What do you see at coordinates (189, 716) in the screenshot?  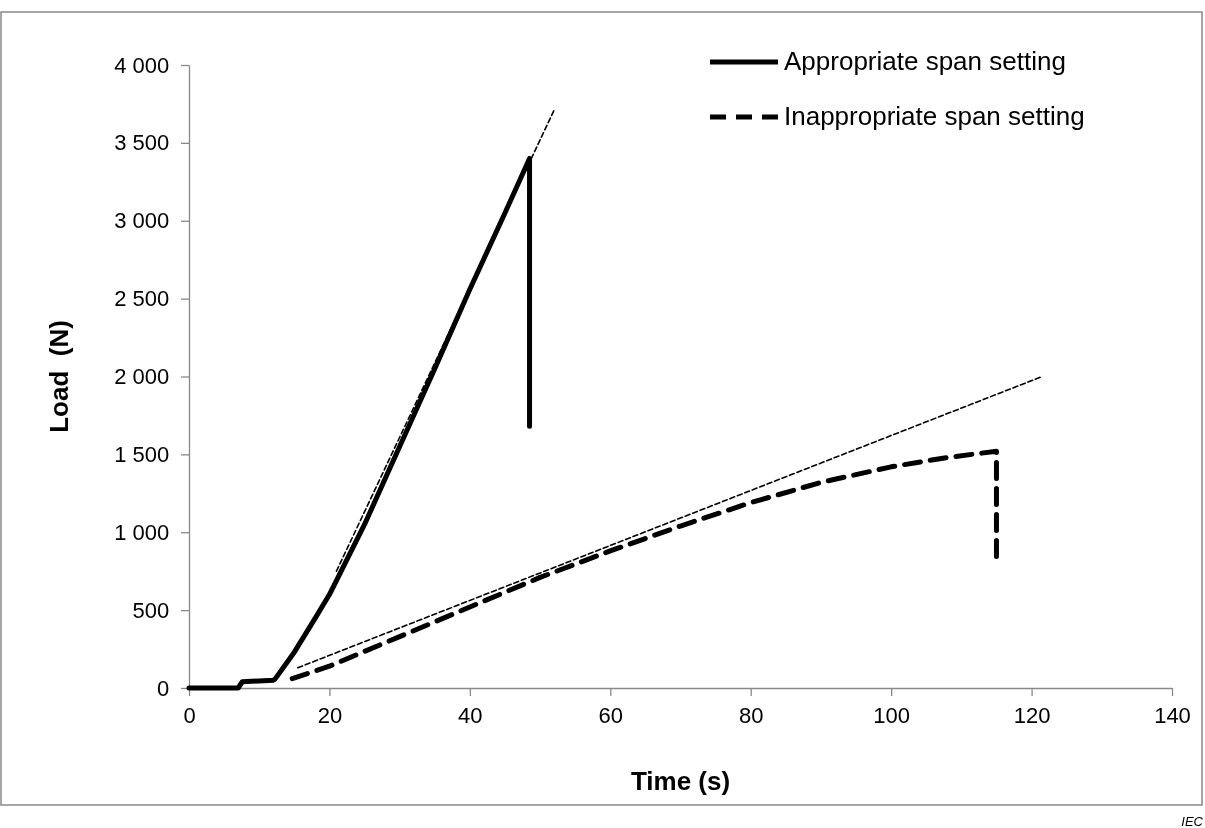 I see `x-tick-label: 0` at bounding box center [189, 716].